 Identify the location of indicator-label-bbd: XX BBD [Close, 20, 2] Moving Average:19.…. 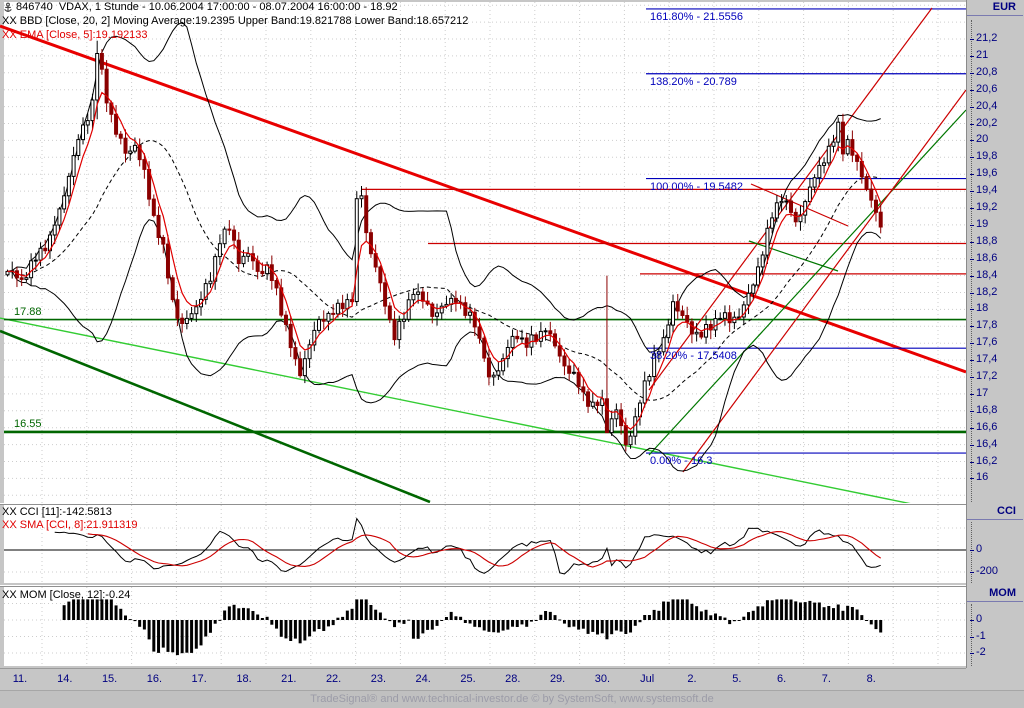
(235, 21).